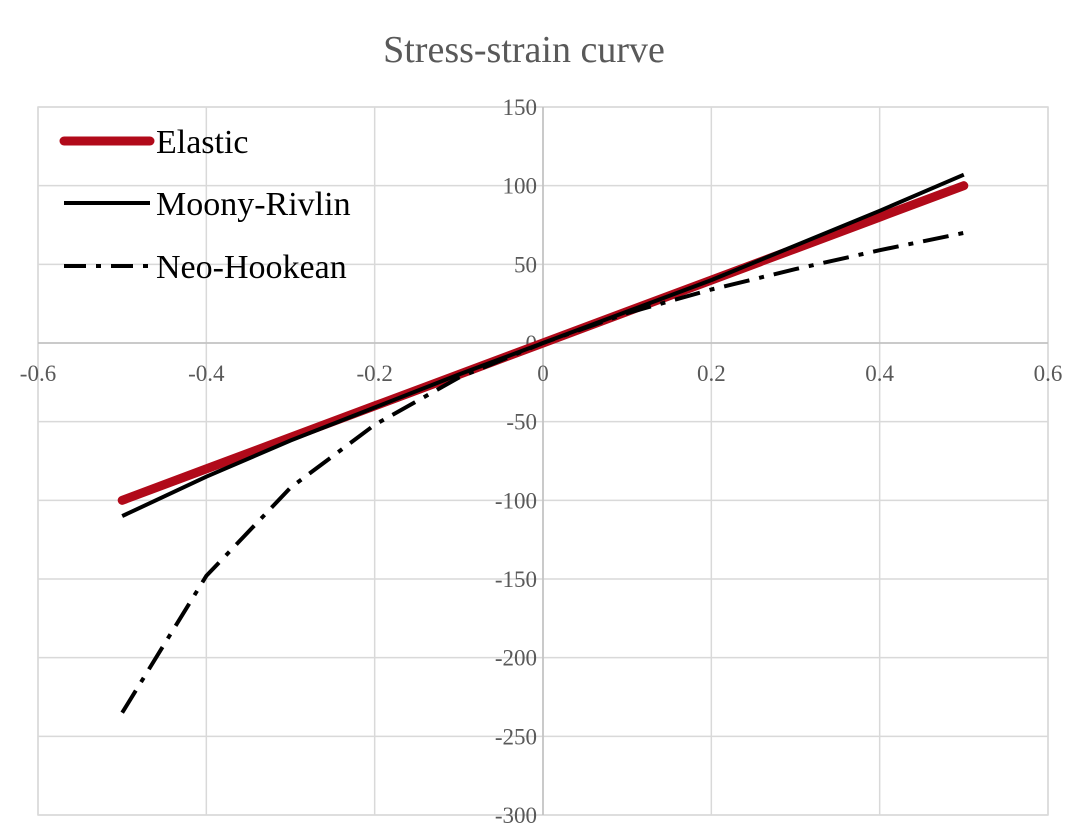 This screenshot has width=1080, height=836. What do you see at coordinates (38, 373) in the screenshot?
I see `x-tick-label: -0.6` at bounding box center [38, 373].